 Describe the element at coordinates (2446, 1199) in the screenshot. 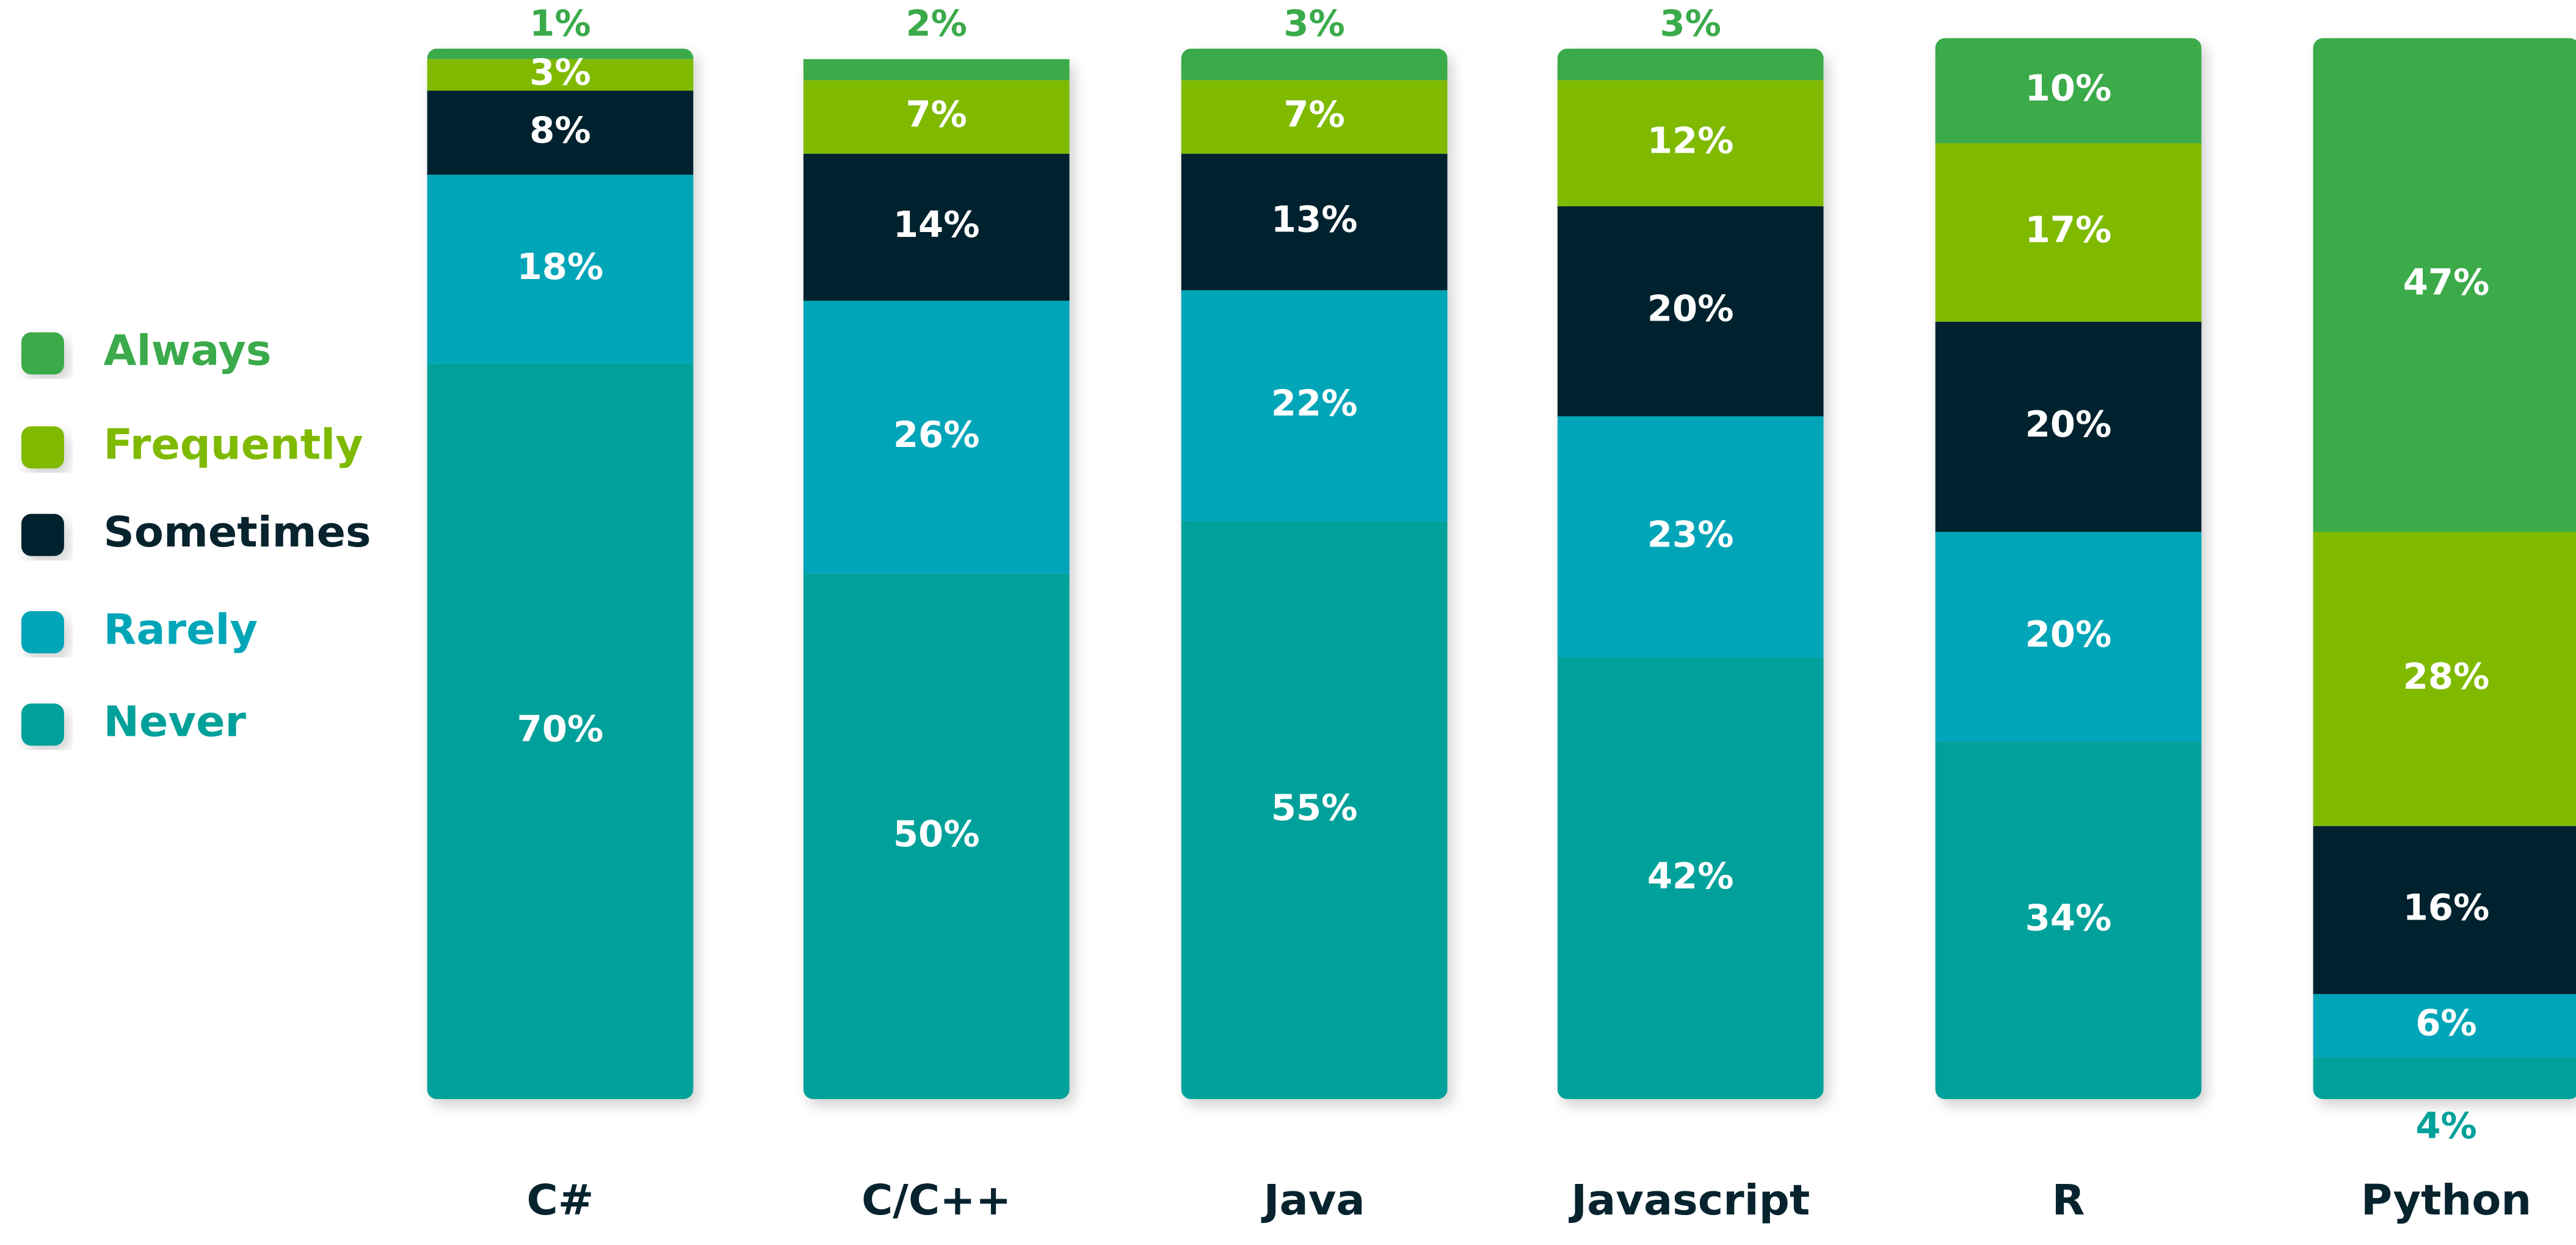

I see `x-tick-label: Python` at that location.